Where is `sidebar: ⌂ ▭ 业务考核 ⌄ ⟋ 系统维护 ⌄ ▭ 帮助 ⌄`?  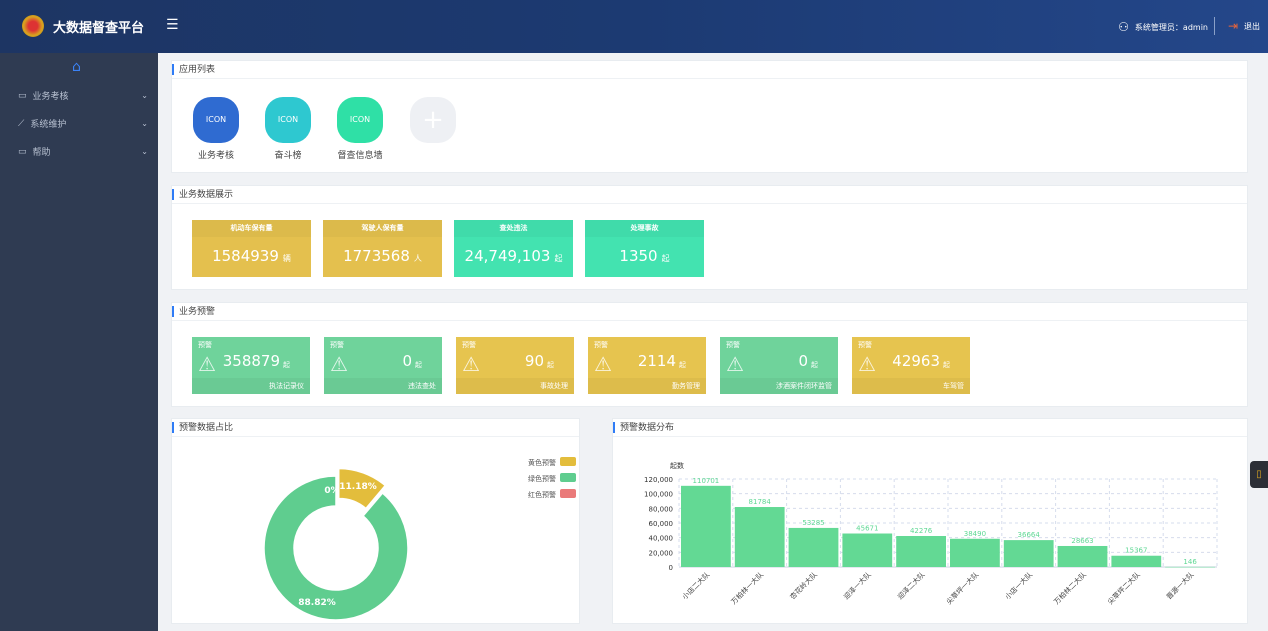
sidebar: ⌂ ▭ 业务考核 ⌄ ⟋ 系统维护 ⌄ ▭ 帮助 ⌄ is located at coordinates (79, 342).